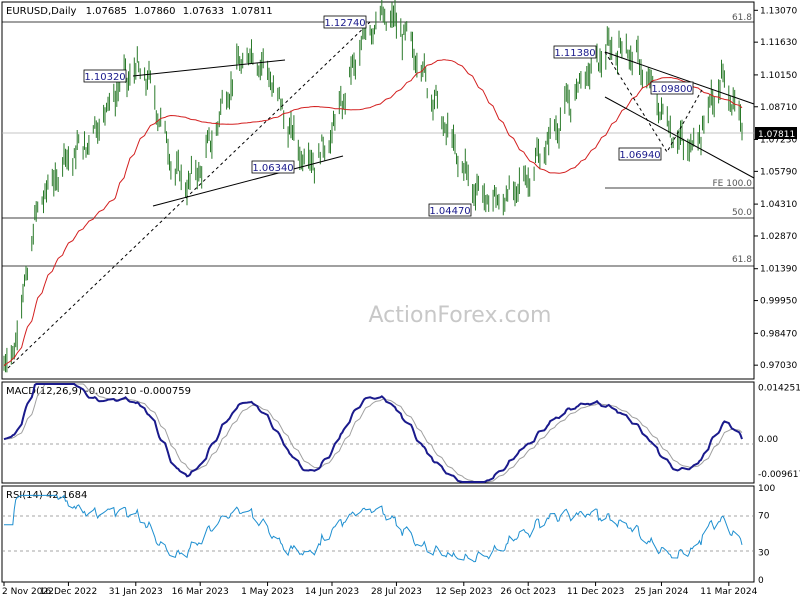  I want to click on x-tick-label: 25 Jan 2024, so click(661, 592).